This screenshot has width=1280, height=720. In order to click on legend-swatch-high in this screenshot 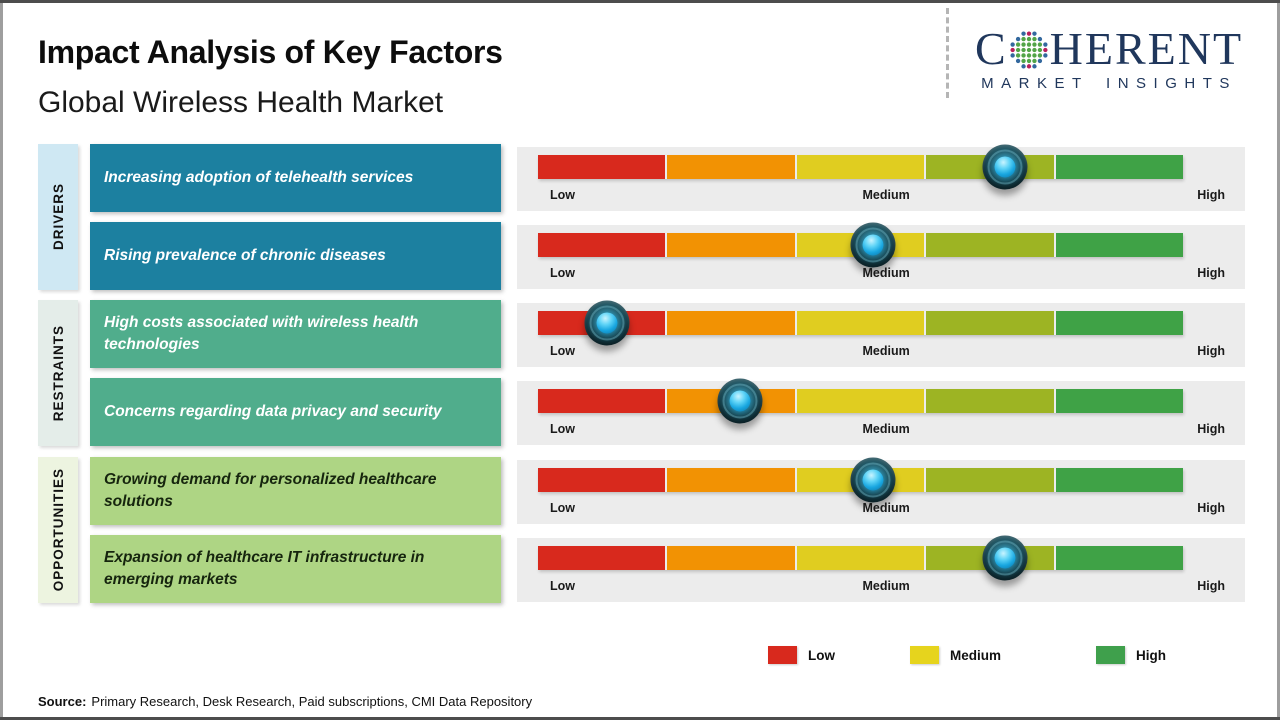, I will do `click(1110, 655)`.